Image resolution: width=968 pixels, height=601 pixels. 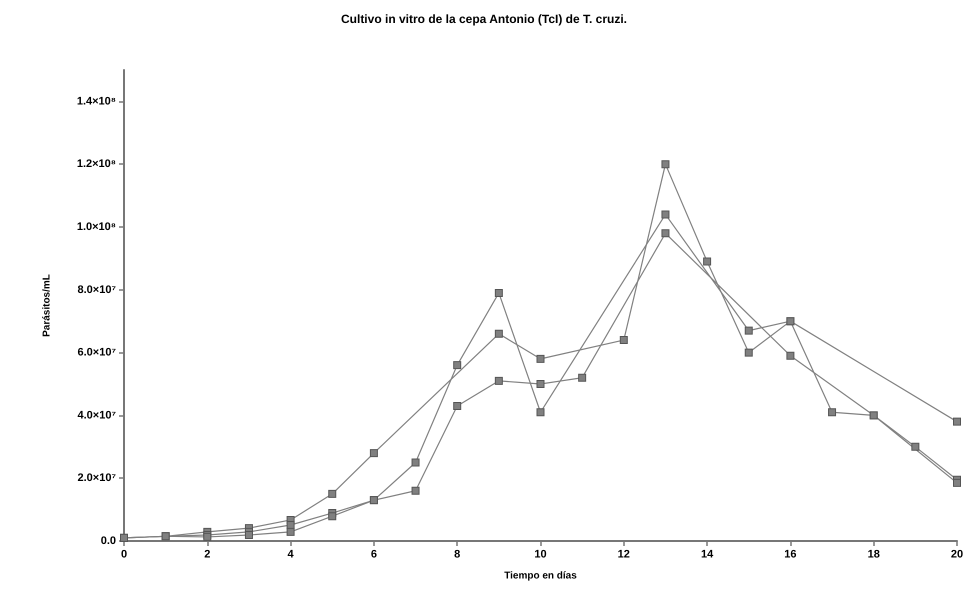 What do you see at coordinates (108, 541) in the screenshot?
I see `y-tick-label: 0.0` at bounding box center [108, 541].